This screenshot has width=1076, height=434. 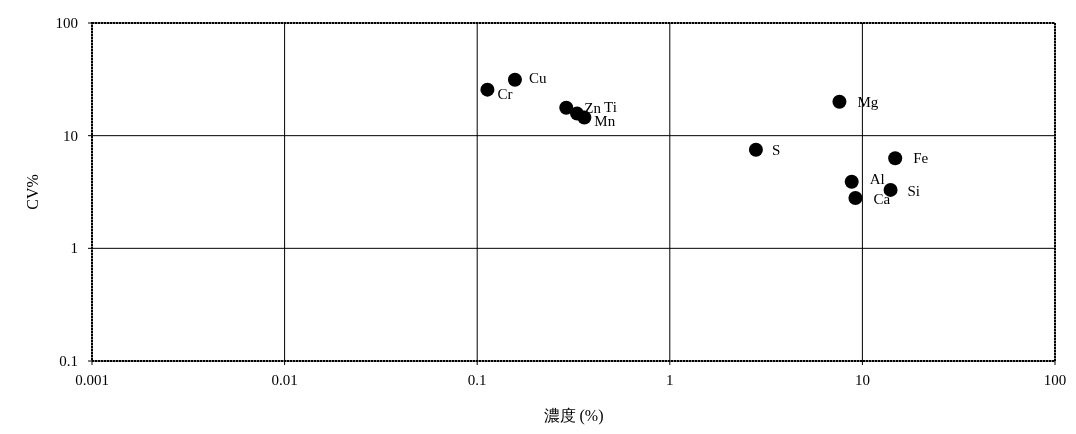 I want to click on y-tick-label: 10, so click(x=70, y=135).